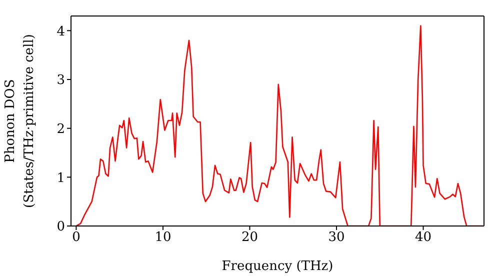  I want to click on x-tick-label: 10, so click(163, 238).